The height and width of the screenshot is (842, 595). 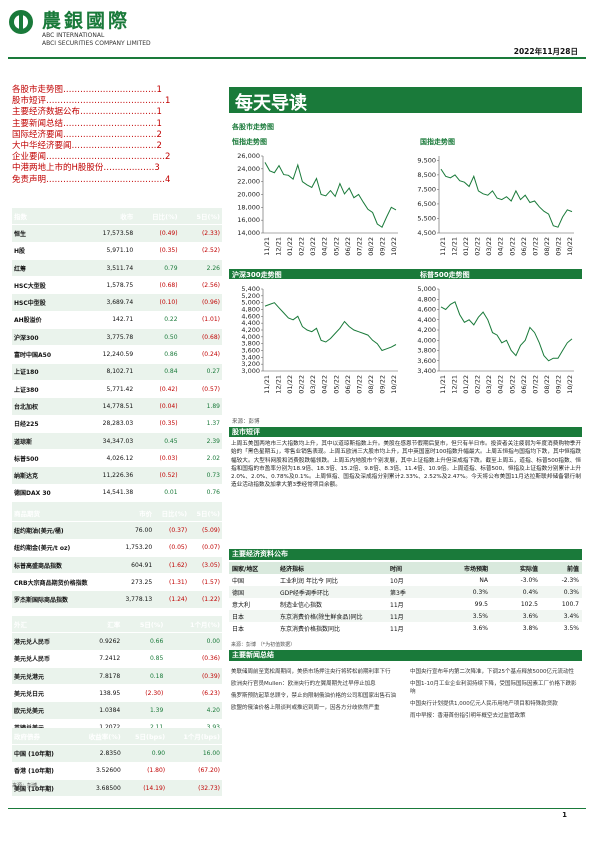 I want to click on toc-item: 股市短评……………………………………1, so click(x=91, y=101).